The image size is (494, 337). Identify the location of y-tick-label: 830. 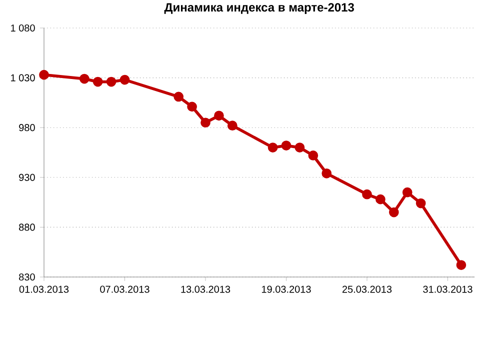
(27, 277).